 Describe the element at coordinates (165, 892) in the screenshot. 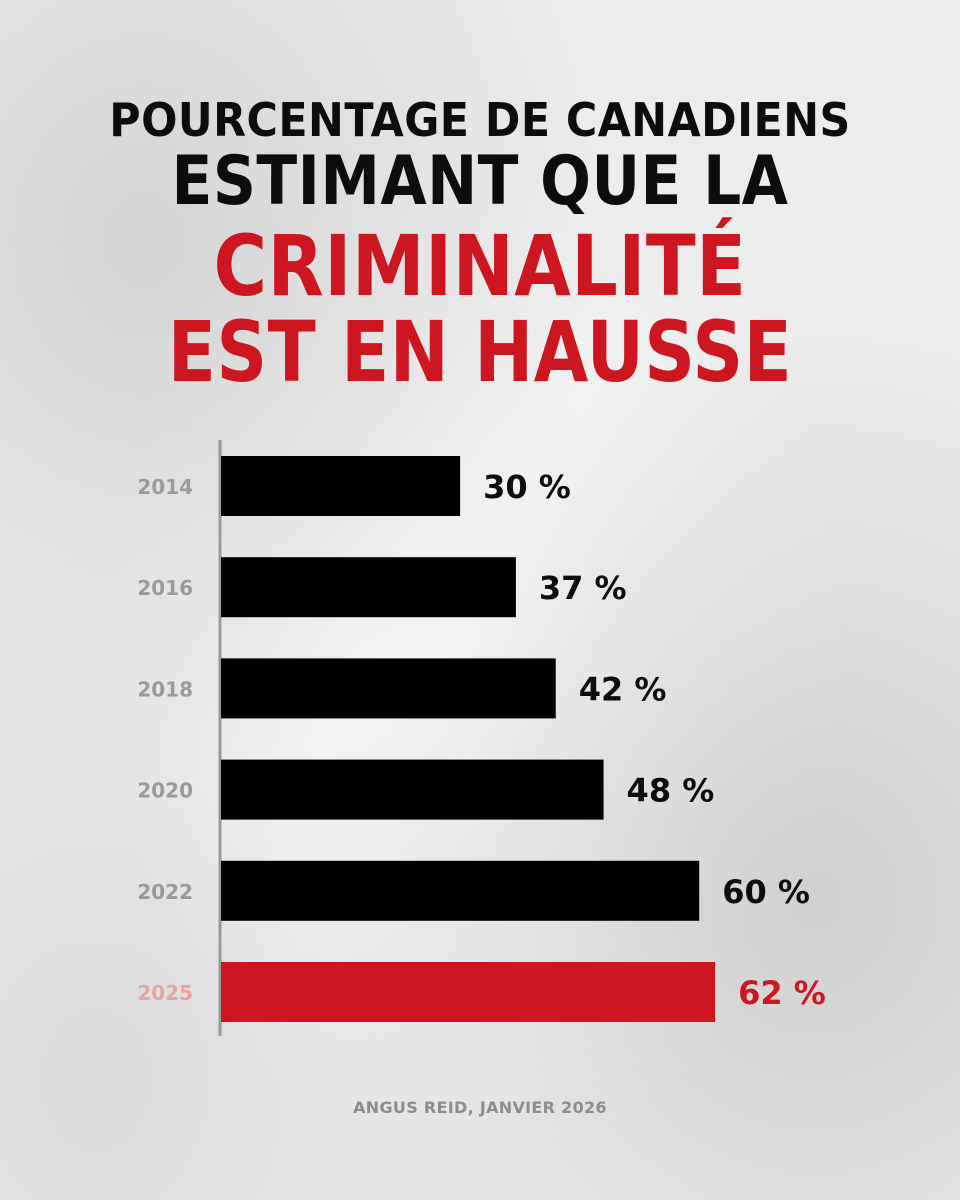

I see `year-label-2022: 2022` at that location.